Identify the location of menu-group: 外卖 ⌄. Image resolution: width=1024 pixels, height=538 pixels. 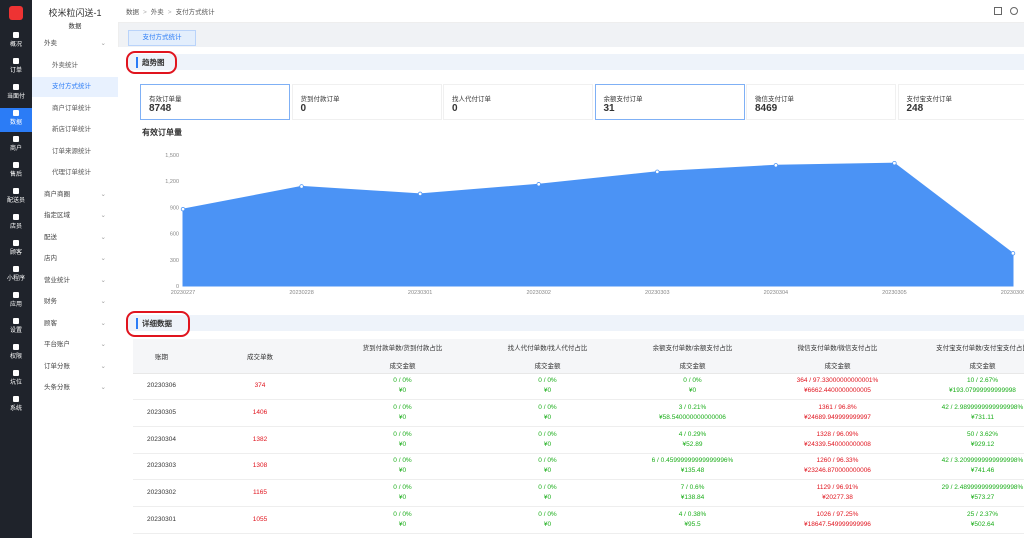
(75, 44).